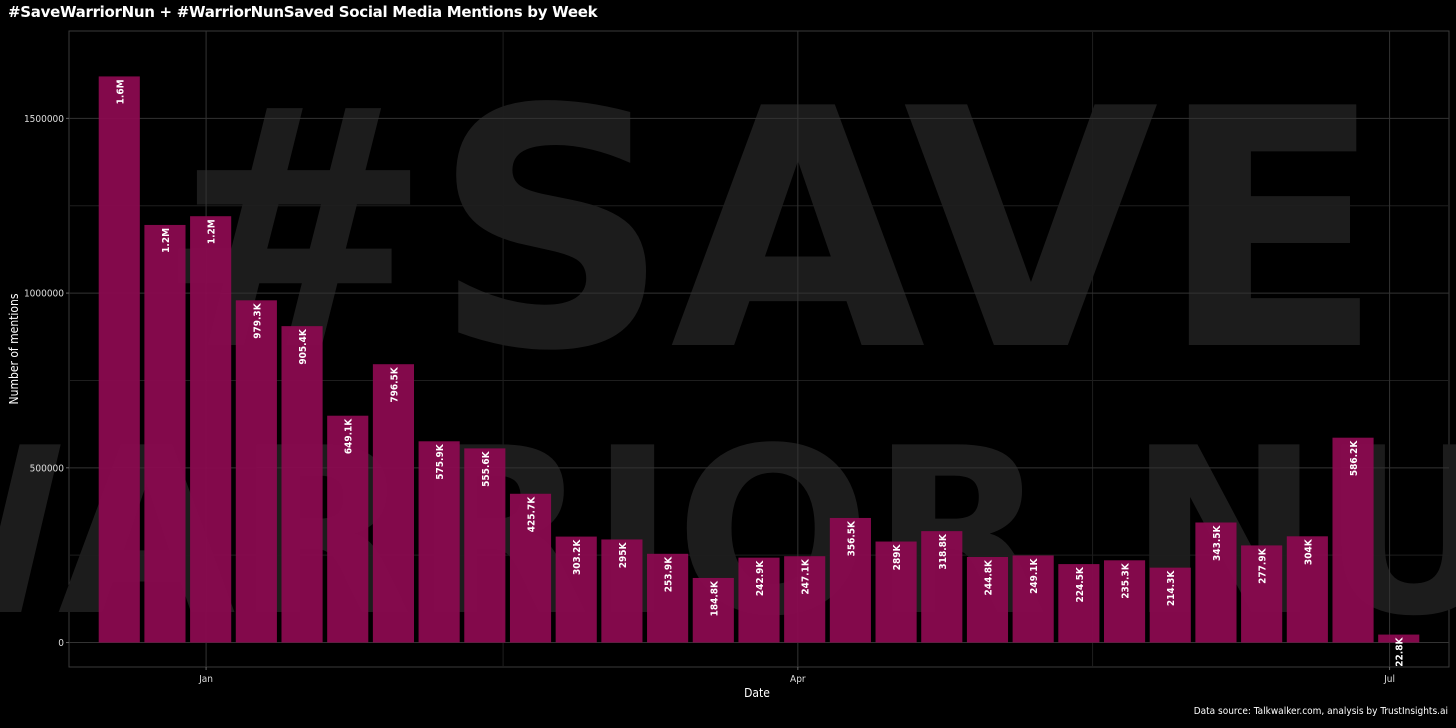  Describe the element at coordinates (1126, 580) in the screenshot. I see `bar-label: 235.3K` at that location.